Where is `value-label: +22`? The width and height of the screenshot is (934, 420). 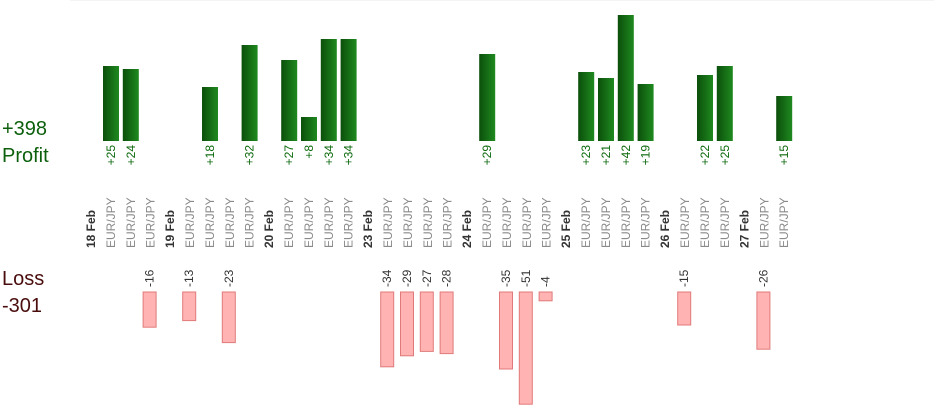 value-label: +22 is located at coordinates (705, 155).